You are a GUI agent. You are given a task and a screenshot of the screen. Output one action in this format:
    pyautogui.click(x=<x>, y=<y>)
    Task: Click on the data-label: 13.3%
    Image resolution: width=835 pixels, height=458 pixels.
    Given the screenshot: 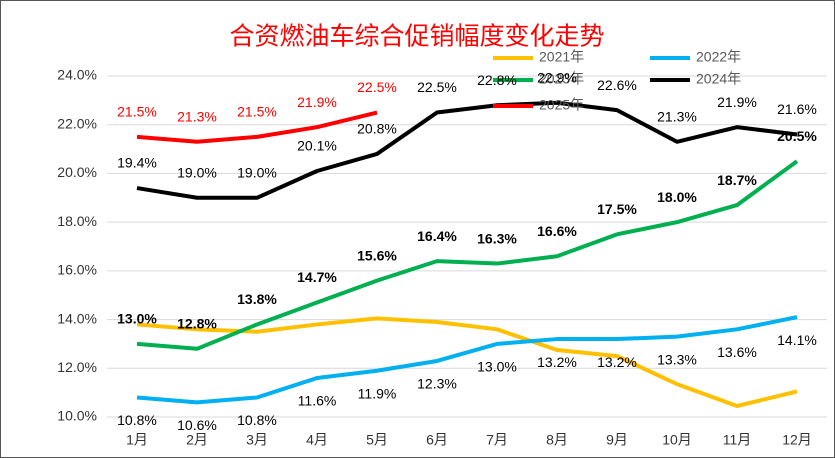 What is the action you would take?
    pyautogui.click(x=677, y=359)
    